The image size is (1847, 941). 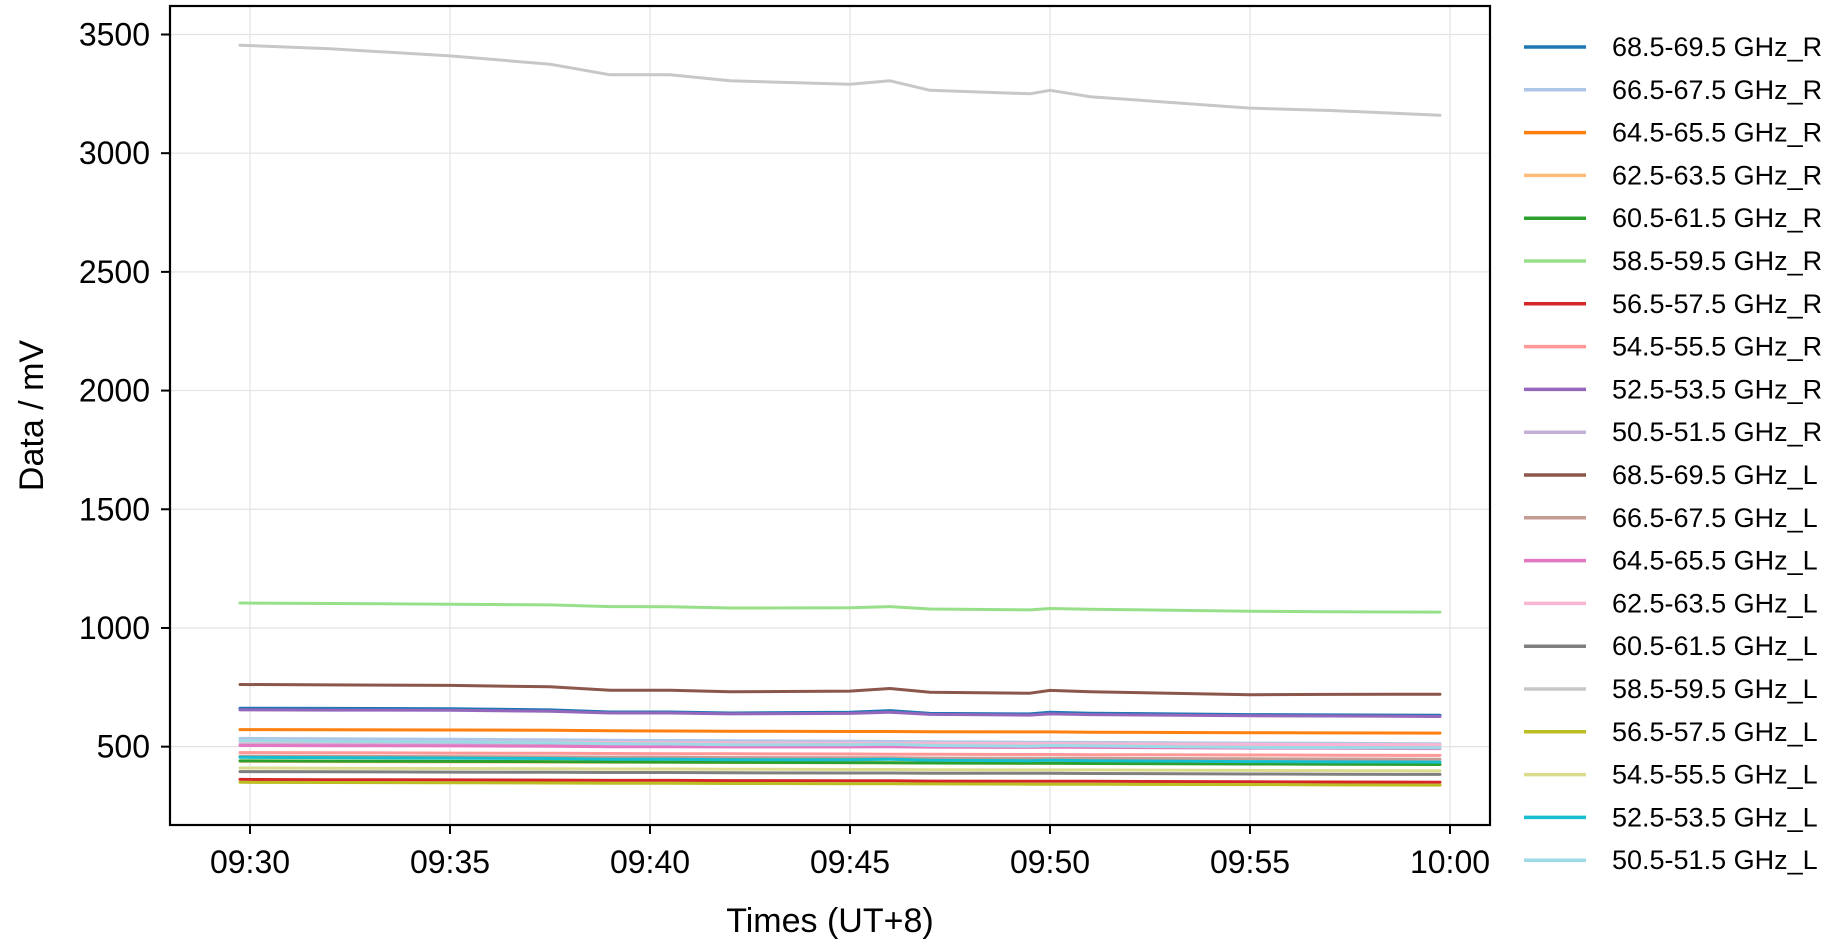 I want to click on legend-item: 60.5-61.5 GHz_L, so click(x=1671, y=646).